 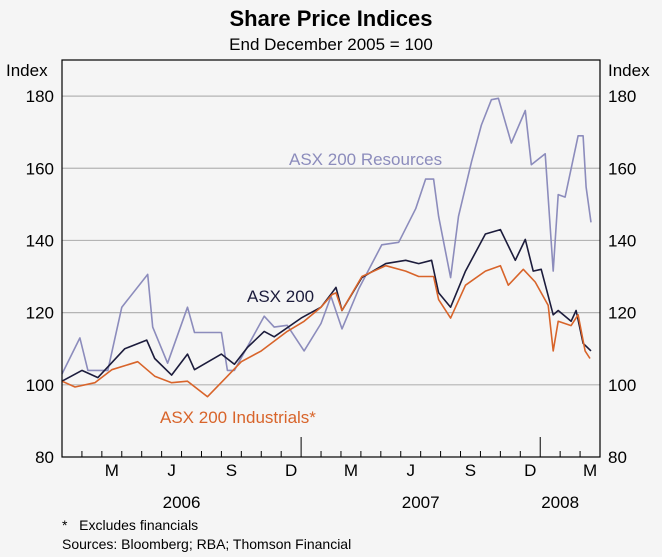 What do you see at coordinates (421, 502) in the screenshot?
I see `year-label: 2007` at bounding box center [421, 502].